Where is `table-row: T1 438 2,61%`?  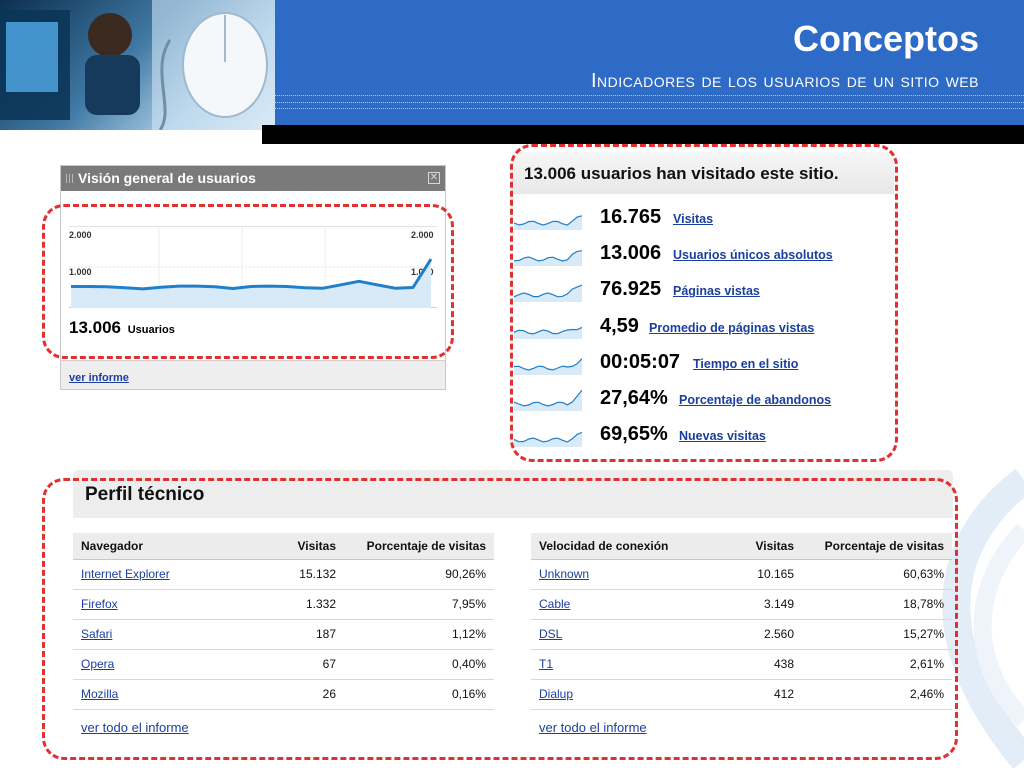
table-row: T1 438 2,61% is located at coordinates (741, 664).